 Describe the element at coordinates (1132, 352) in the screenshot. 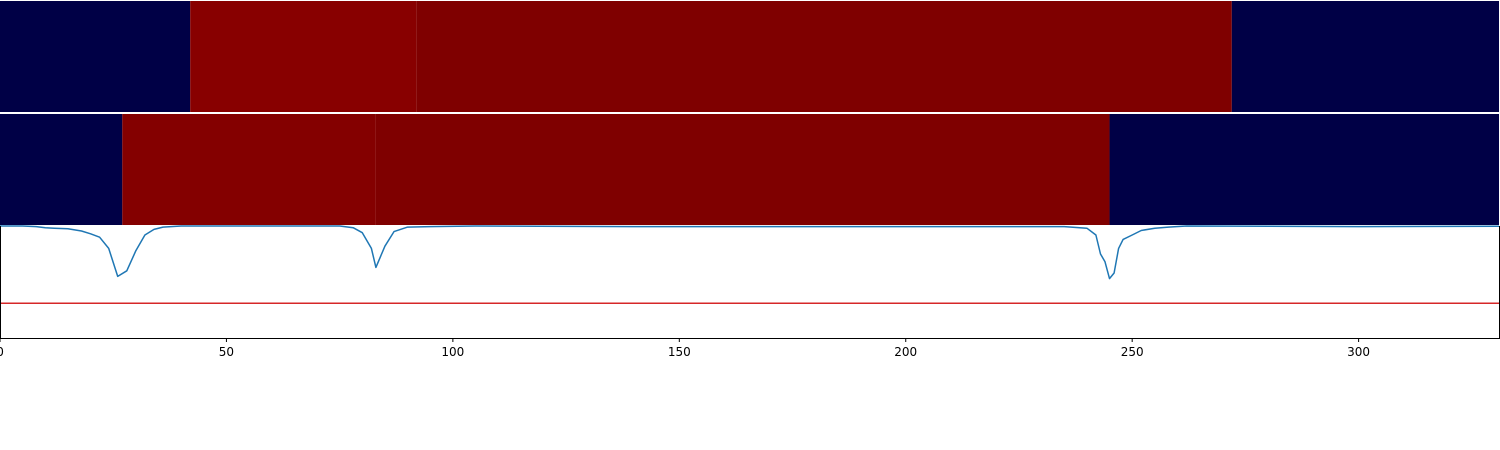

I see `x-tick-label-250: 250` at that location.